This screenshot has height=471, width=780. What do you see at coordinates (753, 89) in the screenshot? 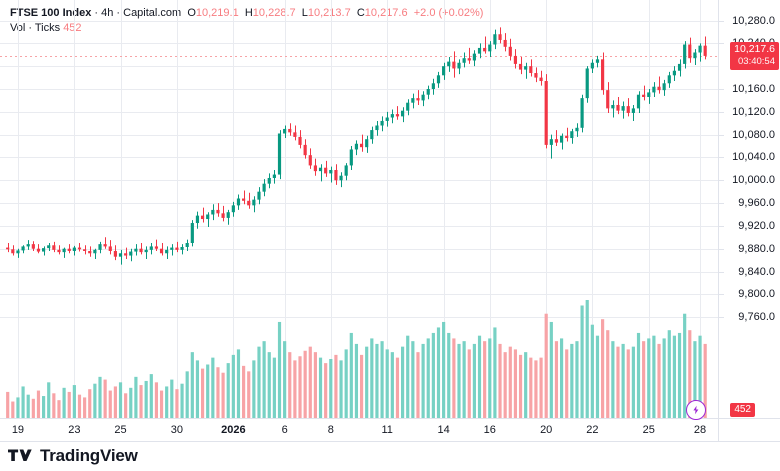
I see `price-axis-label: 10,160.0` at bounding box center [753, 89].